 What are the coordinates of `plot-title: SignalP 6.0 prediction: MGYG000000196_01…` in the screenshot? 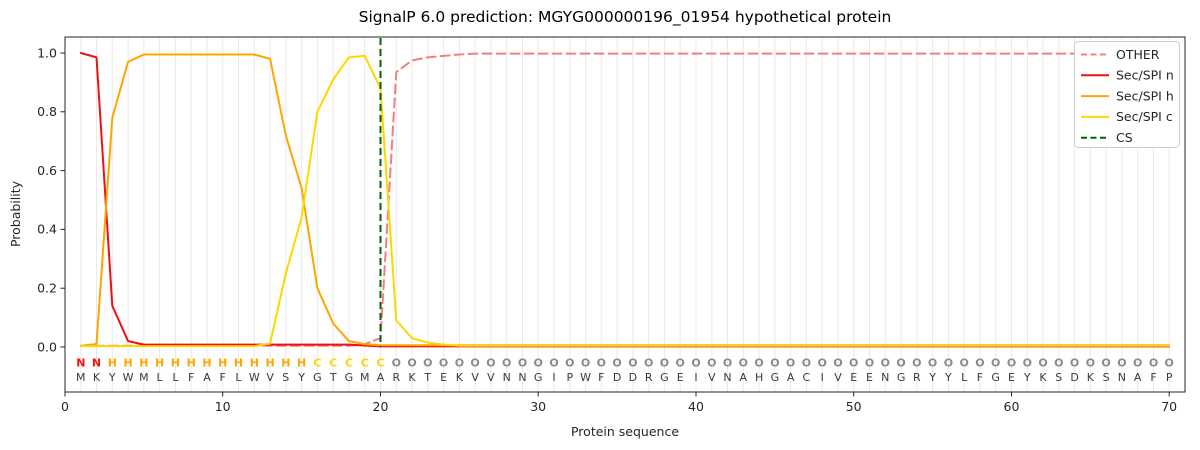 It's located at (625, 17).